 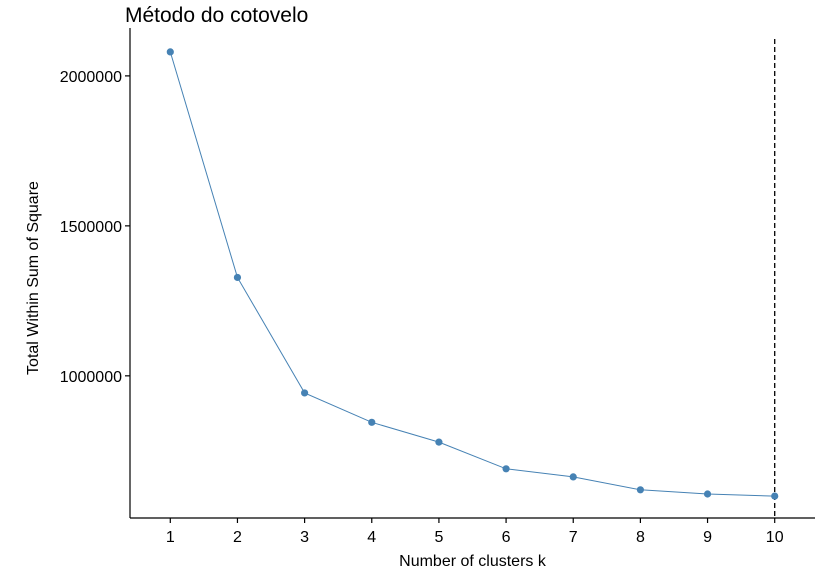 I want to click on x-tick-label: 2, so click(x=237, y=537).